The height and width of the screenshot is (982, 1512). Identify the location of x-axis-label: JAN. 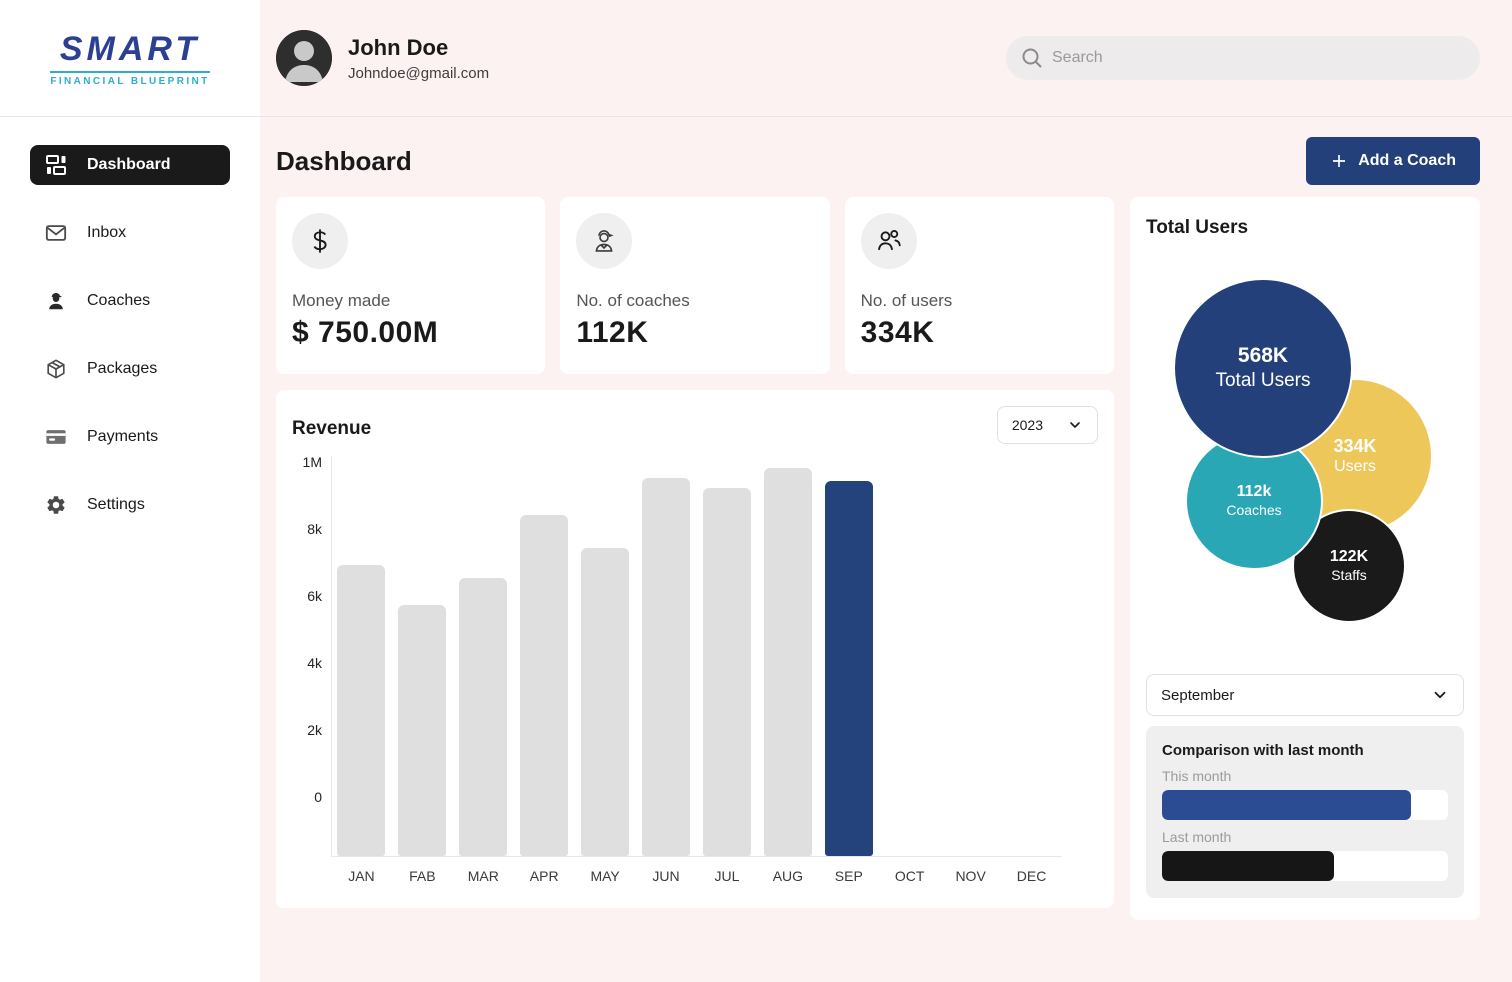
(361, 876).